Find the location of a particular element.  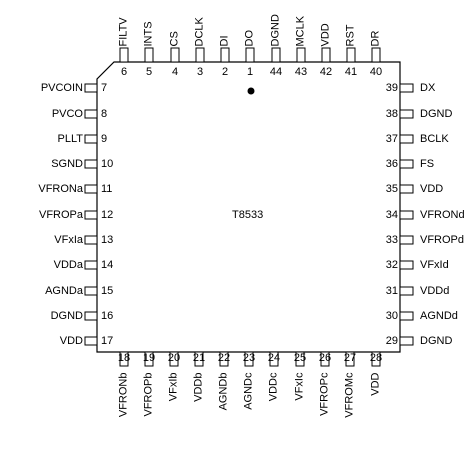

pin-number-27: 27 is located at coordinates (350, 358).